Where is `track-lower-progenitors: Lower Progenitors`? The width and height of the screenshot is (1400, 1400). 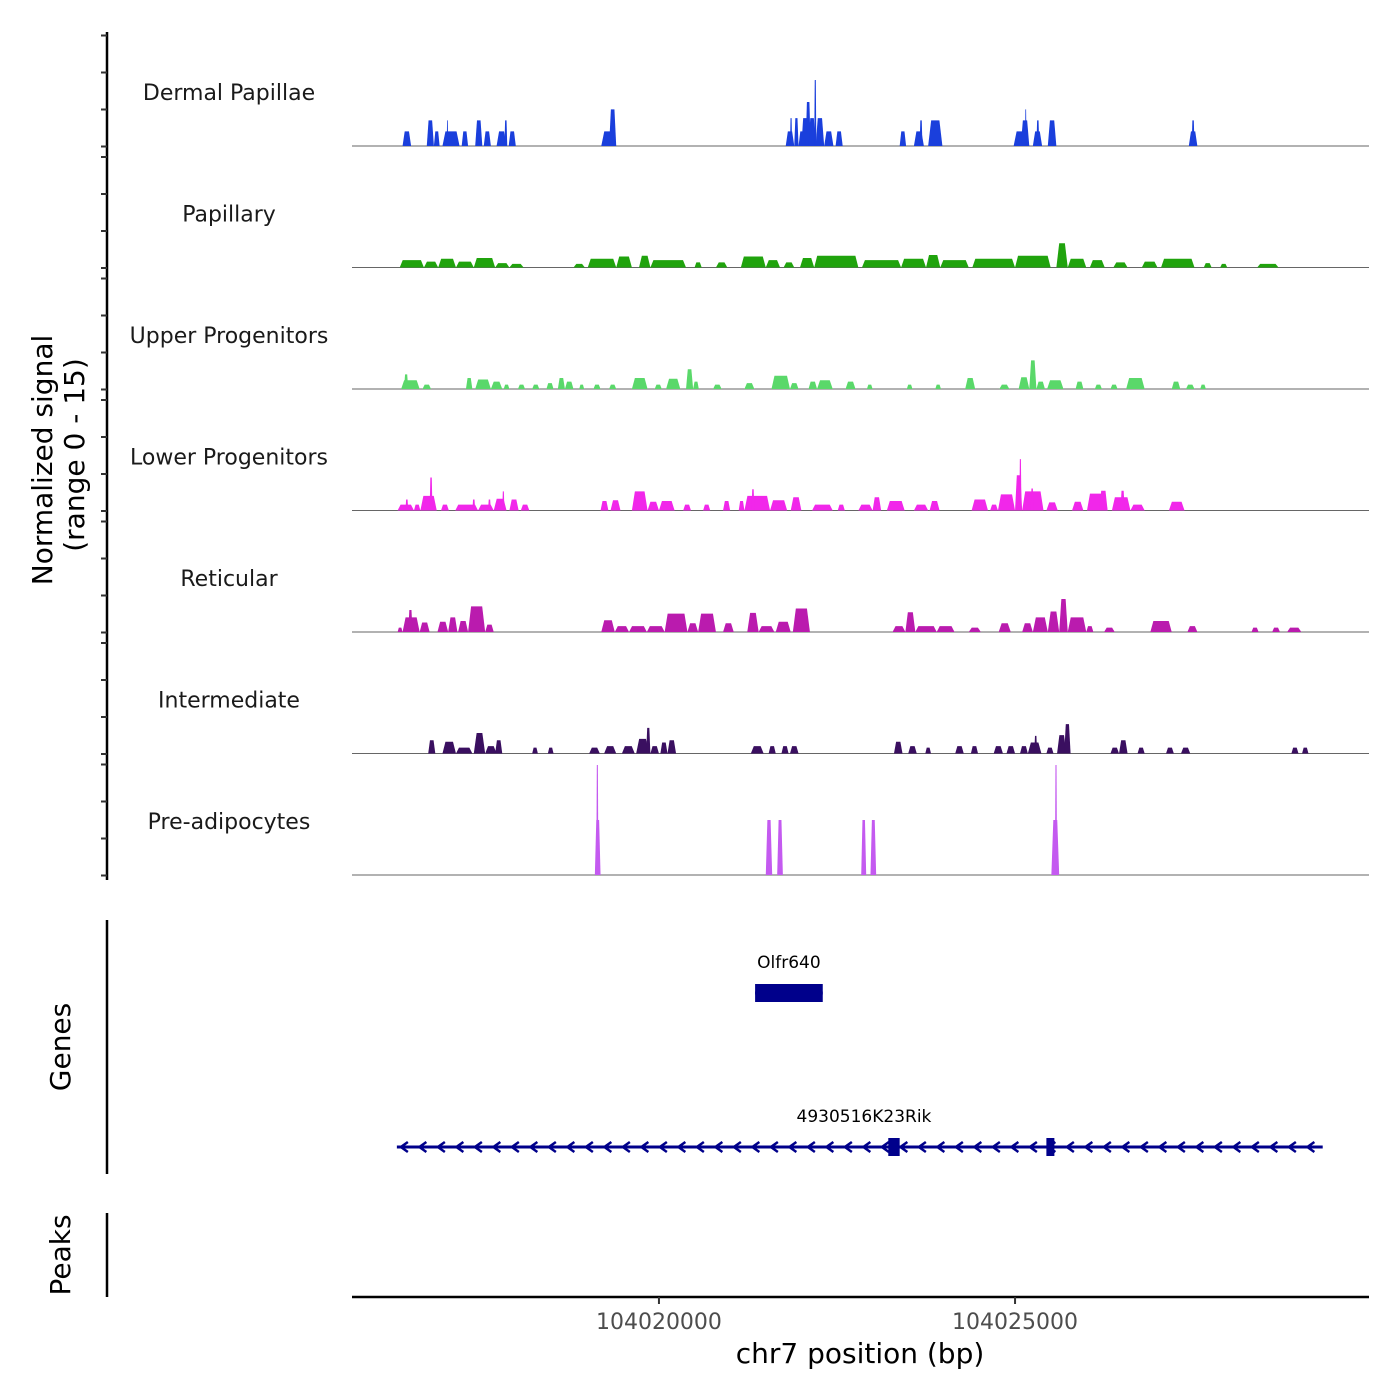 track-lower-progenitors: Lower Progenitors is located at coordinates (749, 478).